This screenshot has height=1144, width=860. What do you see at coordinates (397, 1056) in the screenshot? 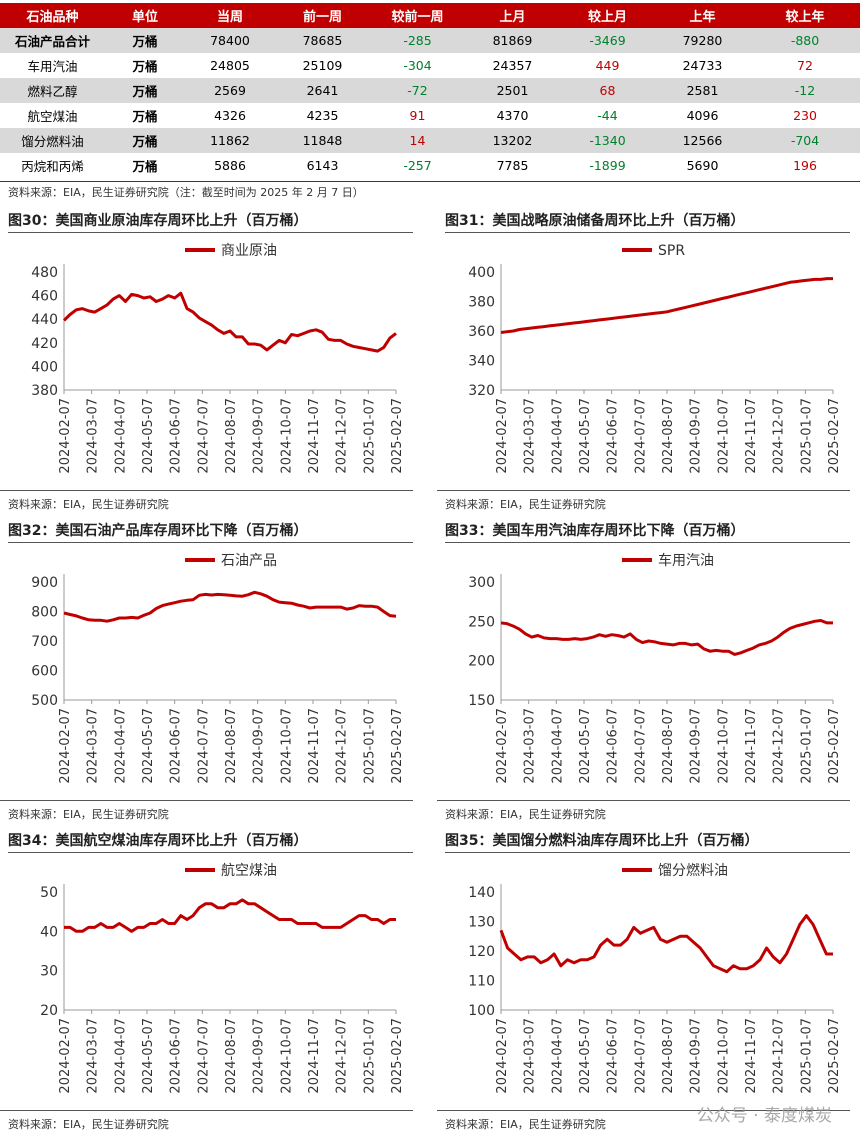
I see `x-tick-label: 2025-02-07` at bounding box center [397, 1056].